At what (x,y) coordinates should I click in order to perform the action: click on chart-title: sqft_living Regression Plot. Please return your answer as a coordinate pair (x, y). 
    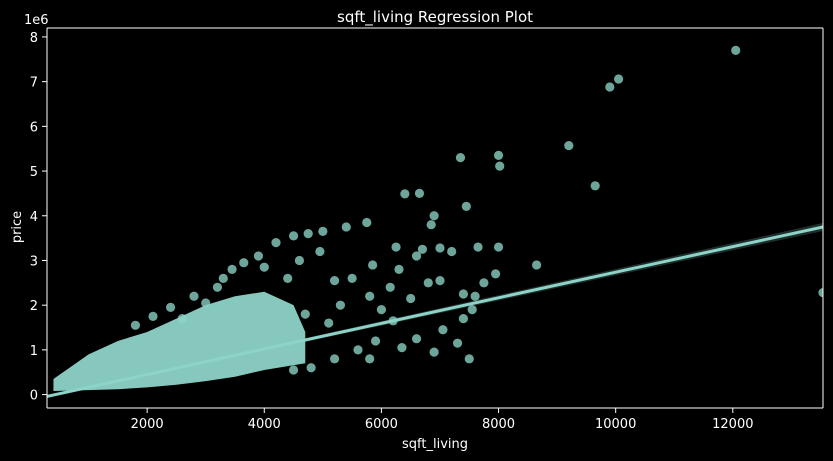
    Looking at the image, I should click on (435, 17).